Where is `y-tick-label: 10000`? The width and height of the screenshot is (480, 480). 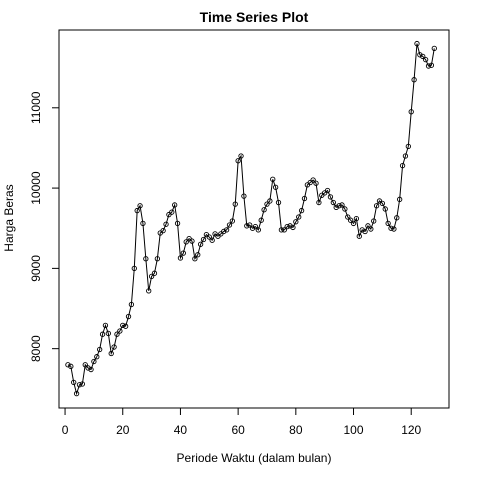
y-tick-label: 10000 is located at coordinates (36, 188).